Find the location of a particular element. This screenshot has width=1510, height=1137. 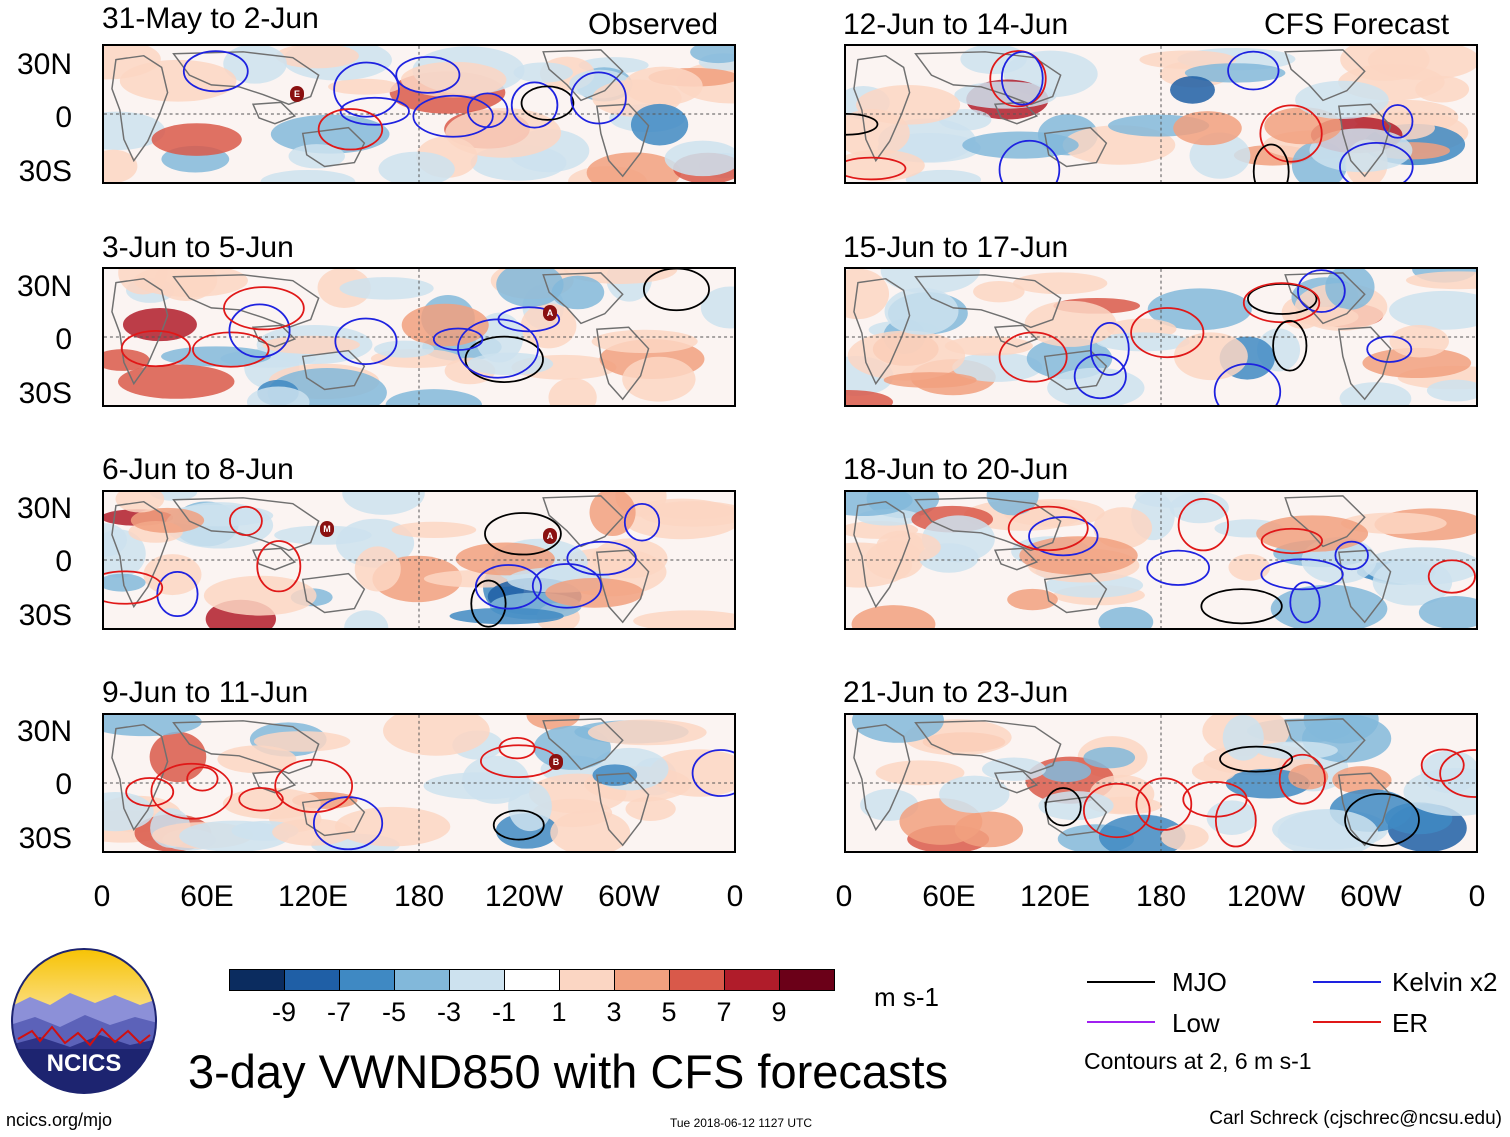

cfs-forecast-header: CFS Forecast is located at coordinates (1357, 24).